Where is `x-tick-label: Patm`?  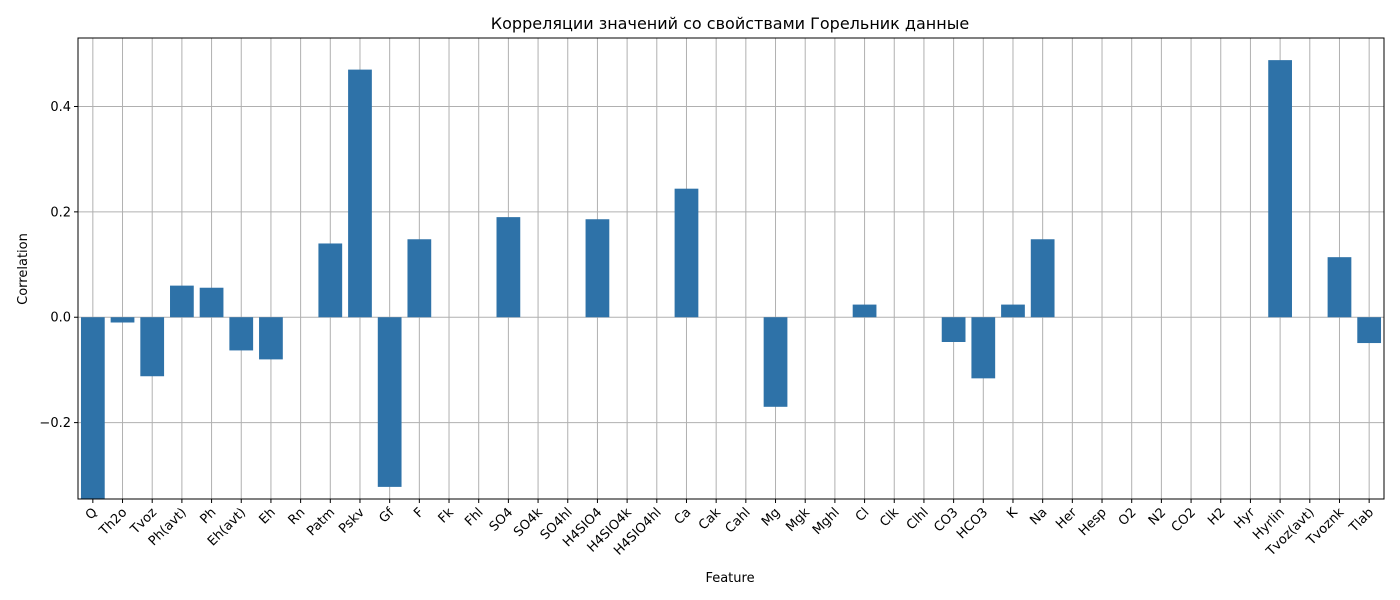
x-tick-label: Patm is located at coordinates (321, 522).